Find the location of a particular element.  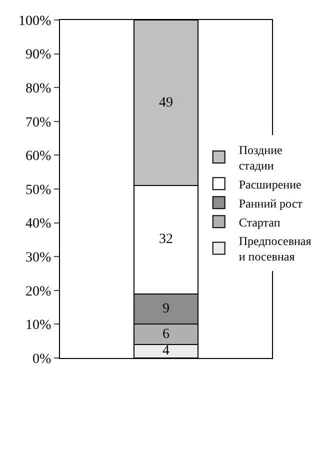

y-tick-label: 60% is located at coordinates (39, 156).